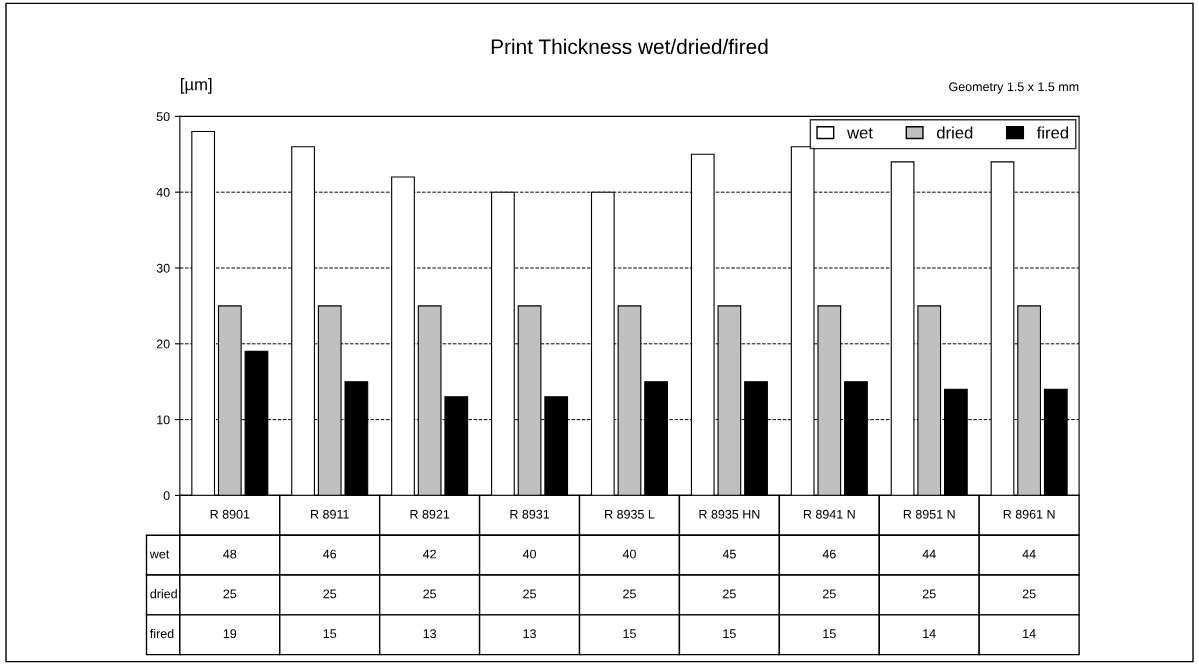 The width and height of the screenshot is (1199, 665). Describe the element at coordinates (860, 133) in the screenshot. I see `legend-label: wet` at that location.